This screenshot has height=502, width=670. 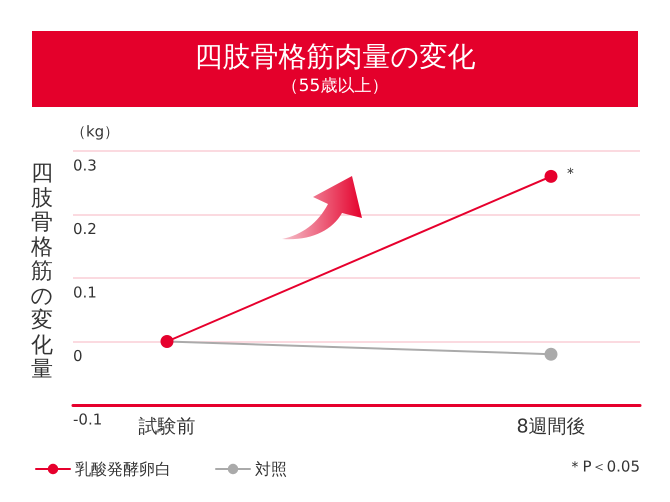 What do you see at coordinates (85, 229) in the screenshot?
I see `y-tick-label: 0.2` at bounding box center [85, 229].